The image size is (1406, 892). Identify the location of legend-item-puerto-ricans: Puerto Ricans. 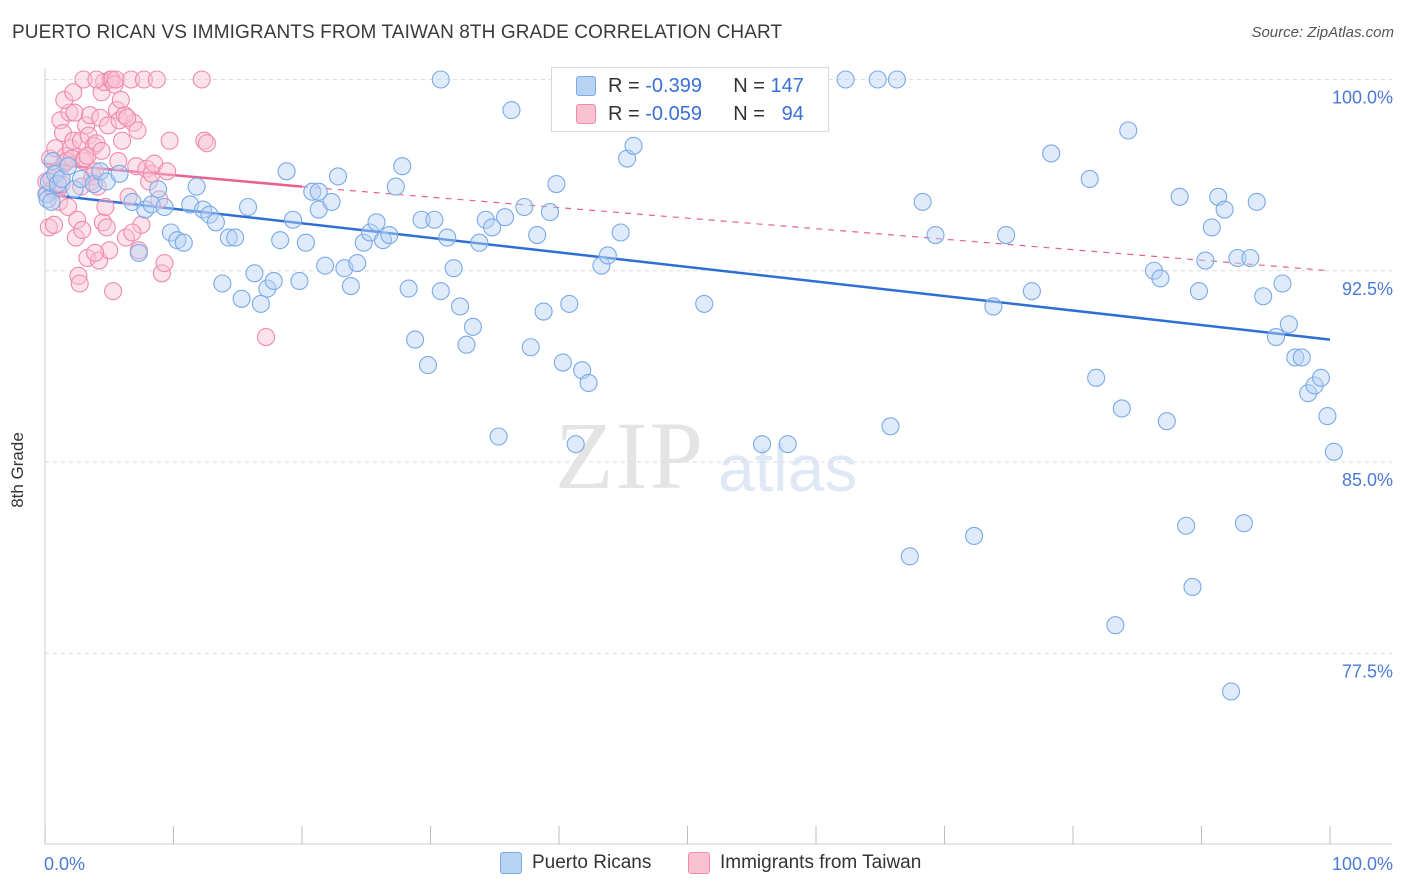
(575, 863).